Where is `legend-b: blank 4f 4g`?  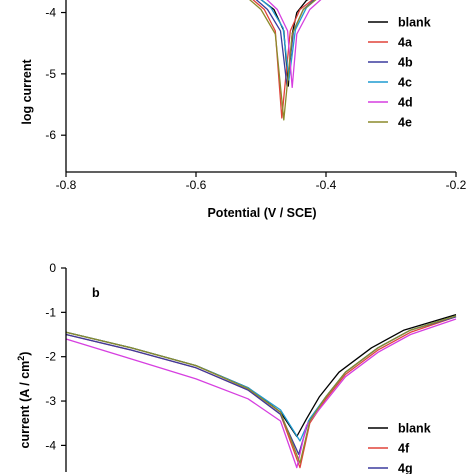 legend-b: blank 4f 4g is located at coordinates (399, 448).